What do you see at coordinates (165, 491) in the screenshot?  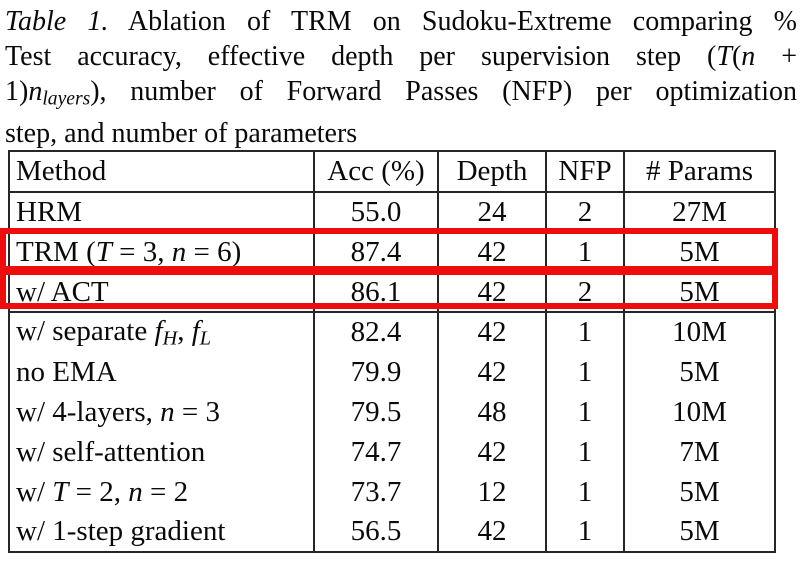 I see `text-segment: = 2` at bounding box center [165, 491].